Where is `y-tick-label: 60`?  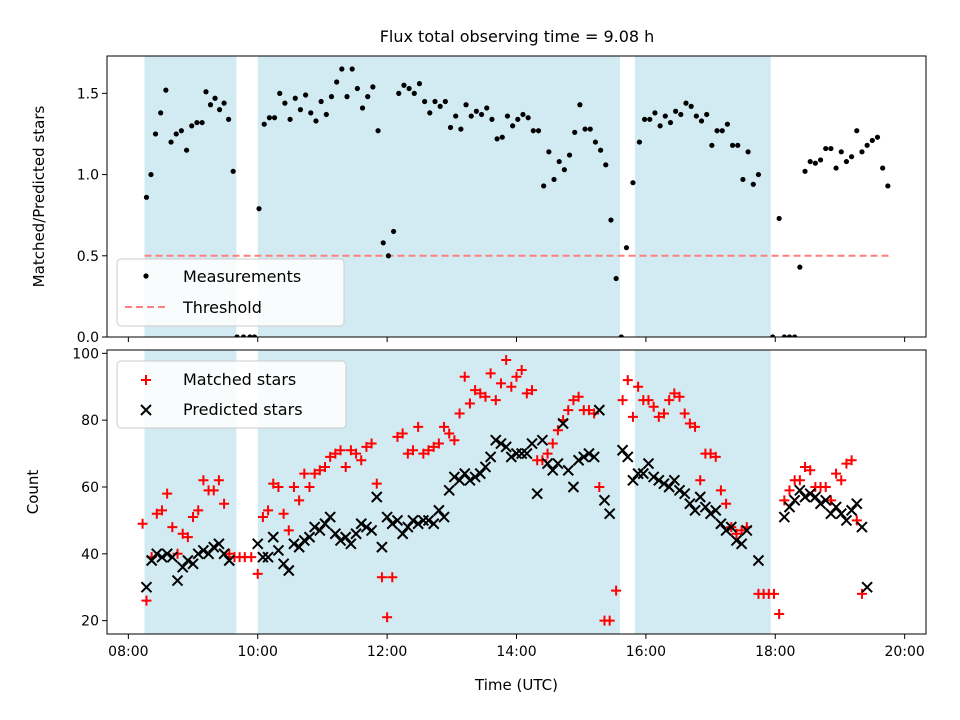
y-tick-label: 60 is located at coordinates (90, 488).